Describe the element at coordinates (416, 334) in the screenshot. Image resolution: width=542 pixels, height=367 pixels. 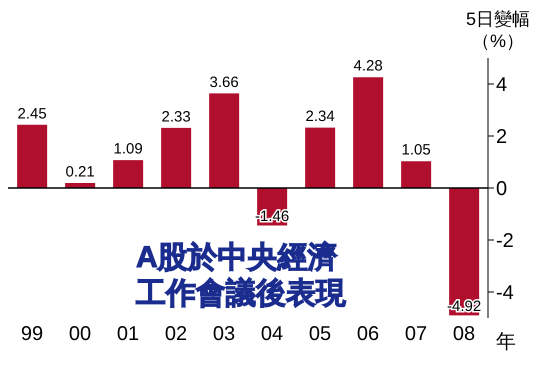
I see `x-tick-label: 07` at that location.